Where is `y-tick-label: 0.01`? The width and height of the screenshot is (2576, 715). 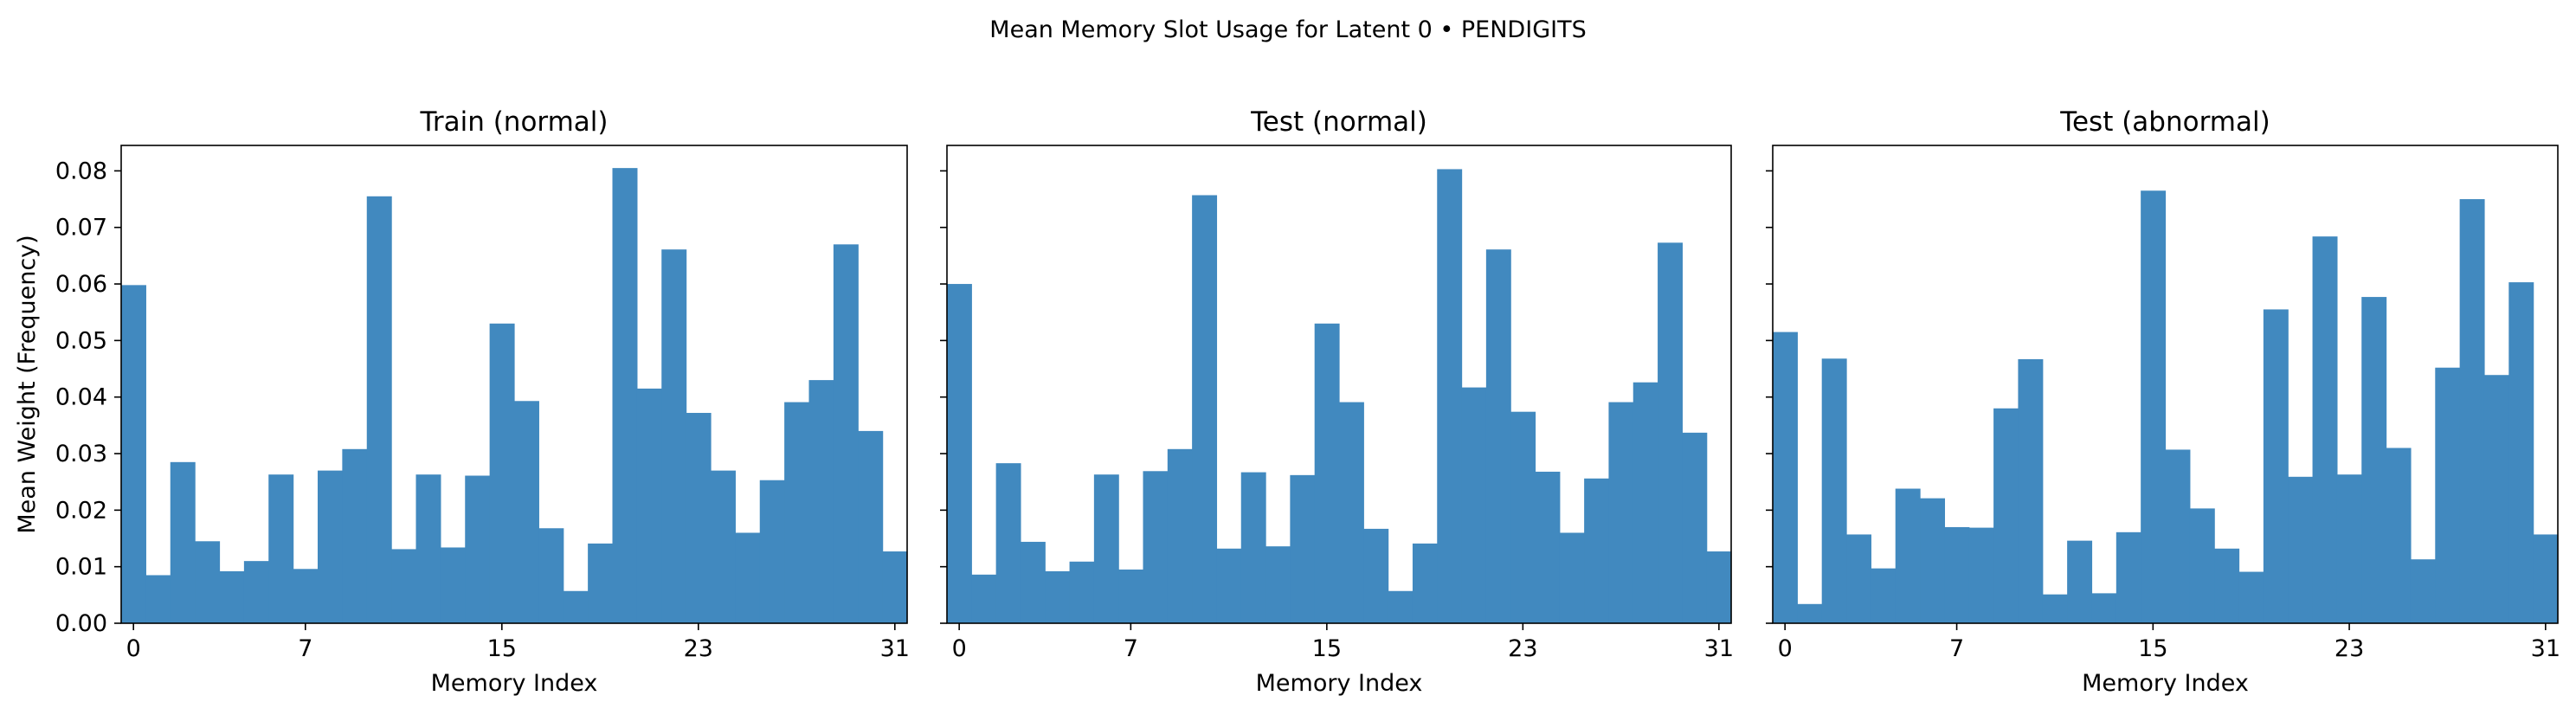 y-tick-label: 0.01 is located at coordinates (81, 567).